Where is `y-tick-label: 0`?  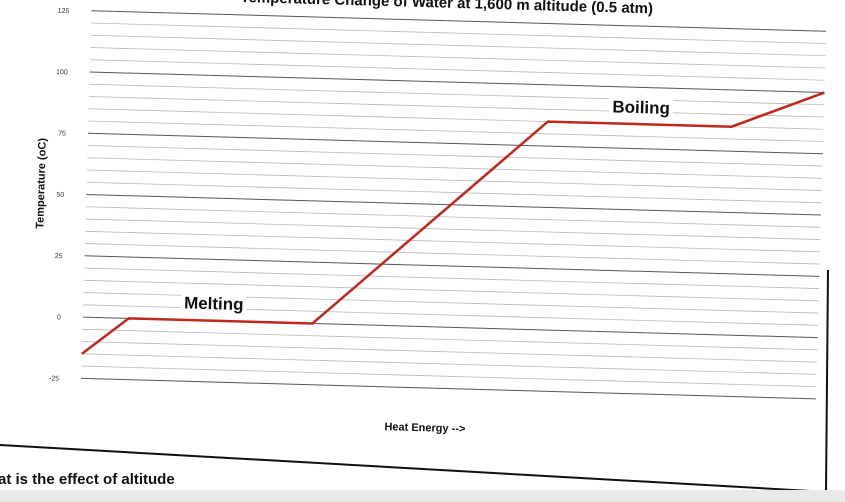 y-tick-label: 0 is located at coordinates (59, 317).